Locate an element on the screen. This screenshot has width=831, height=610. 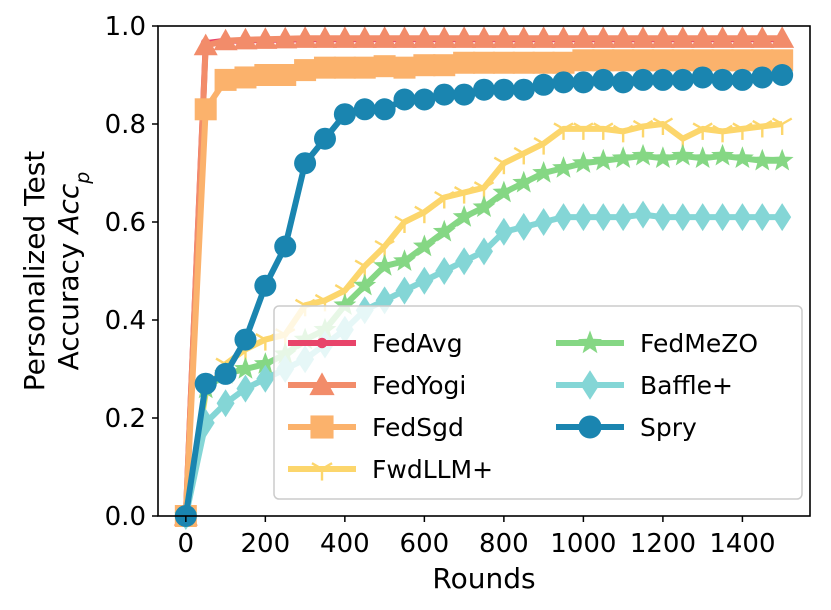
x-tick-label: 1000 is located at coordinates (583, 544).